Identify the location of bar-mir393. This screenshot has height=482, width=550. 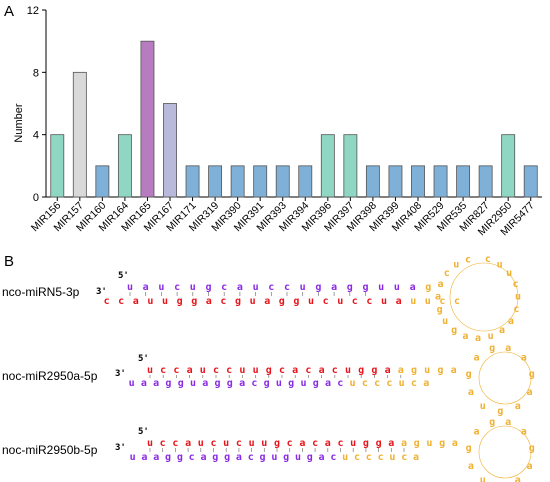
(282, 181).